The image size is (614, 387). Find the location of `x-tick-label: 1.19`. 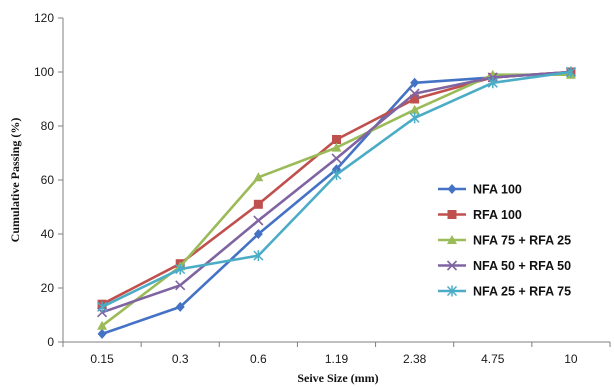

x-tick-label: 1.19 is located at coordinates (337, 359).